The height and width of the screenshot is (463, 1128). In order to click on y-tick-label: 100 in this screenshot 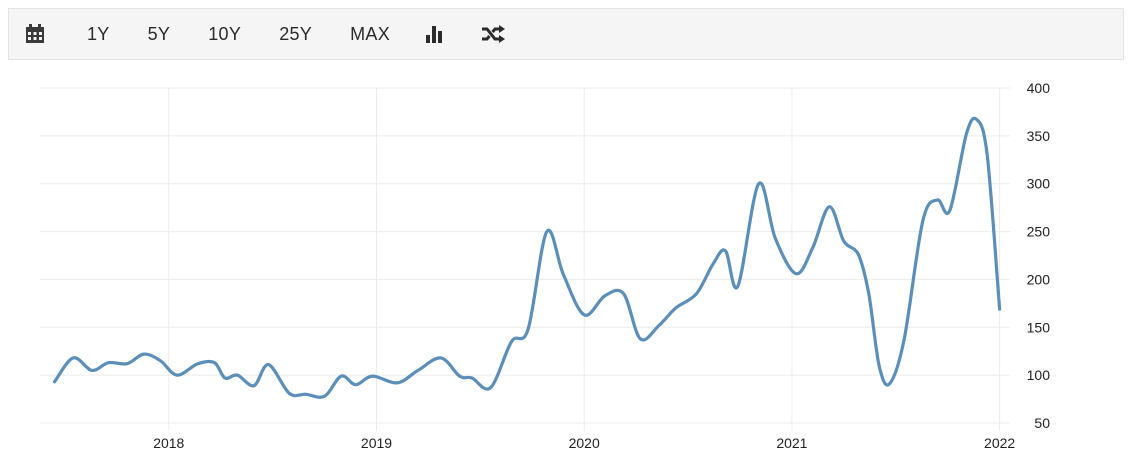, I will do `click(1039, 375)`.